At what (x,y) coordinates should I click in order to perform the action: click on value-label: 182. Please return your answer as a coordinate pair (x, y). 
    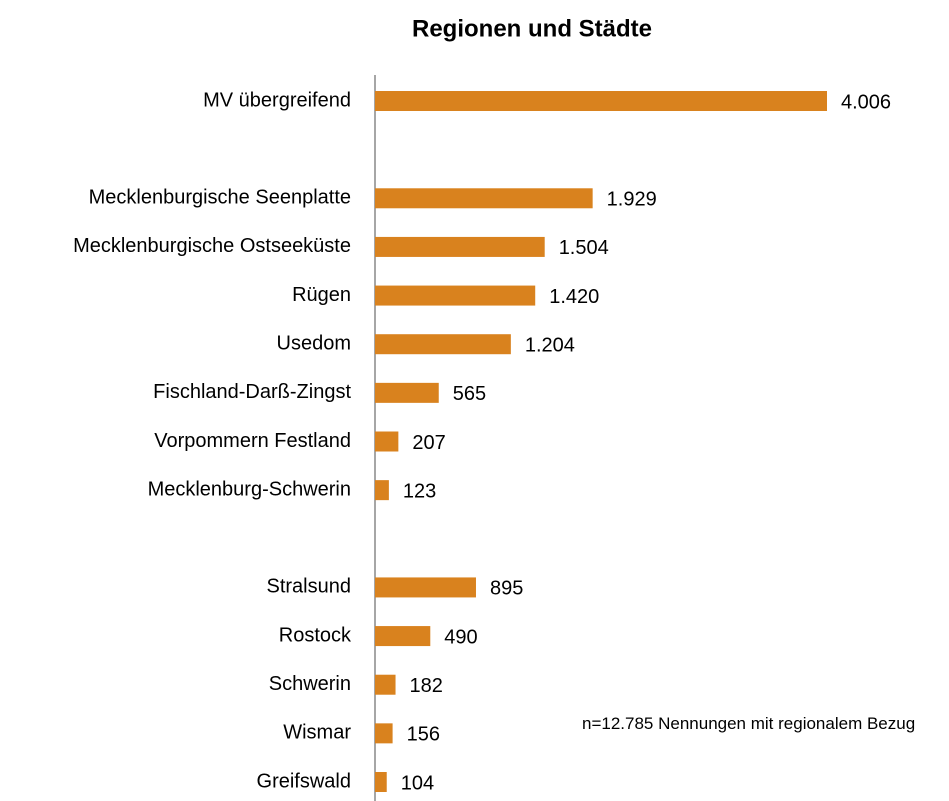
    Looking at the image, I should click on (426, 686).